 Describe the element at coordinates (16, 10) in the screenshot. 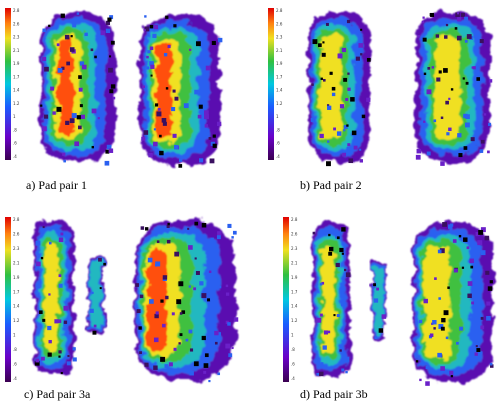

I see `colorbar-tick-label: 2.8` at that location.